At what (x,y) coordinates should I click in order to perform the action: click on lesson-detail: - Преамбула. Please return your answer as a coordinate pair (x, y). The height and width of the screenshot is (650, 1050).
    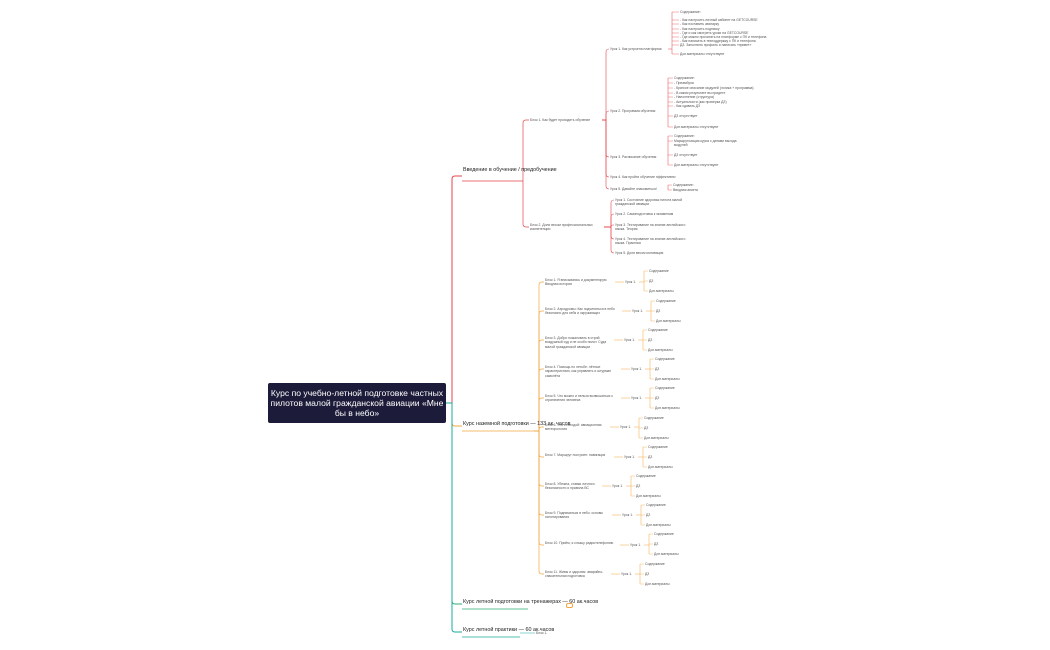
    Looking at the image, I should click on (684, 83).